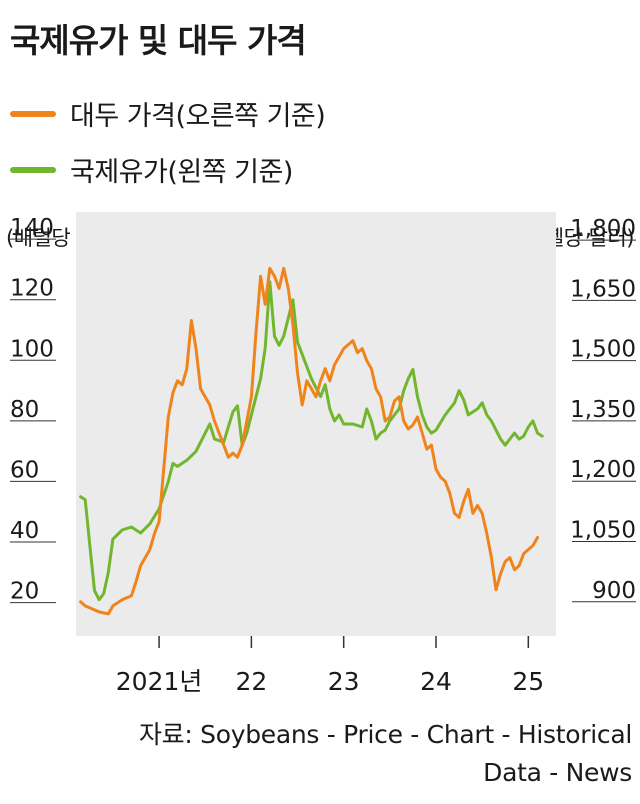 The width and height of the screenshot is (640, 804). What do you see at coordinates (159, 681) in the screenshot?
I see `x-tick-label: 2021년` at bounding box center [159, 681].